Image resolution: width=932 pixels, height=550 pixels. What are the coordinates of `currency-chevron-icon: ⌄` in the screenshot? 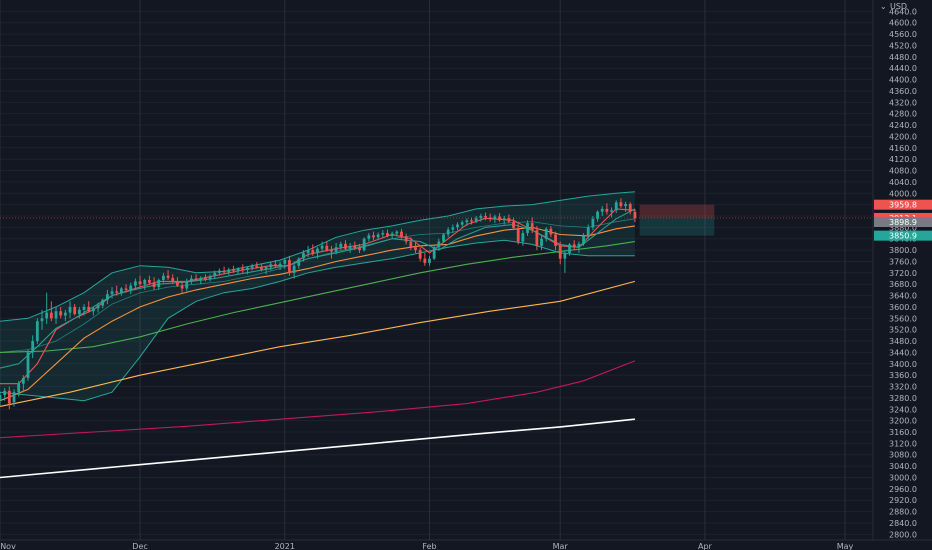 It's located at (883, 6).